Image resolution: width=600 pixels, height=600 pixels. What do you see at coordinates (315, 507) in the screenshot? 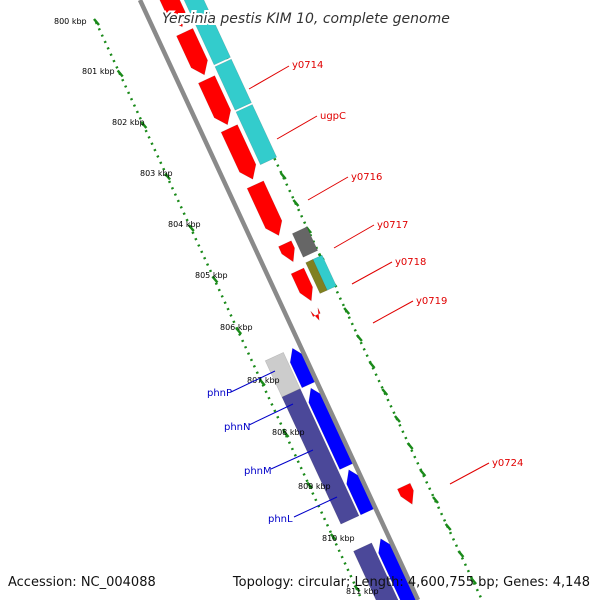
I see `leader-phnL` at bounding box center [315, 507].